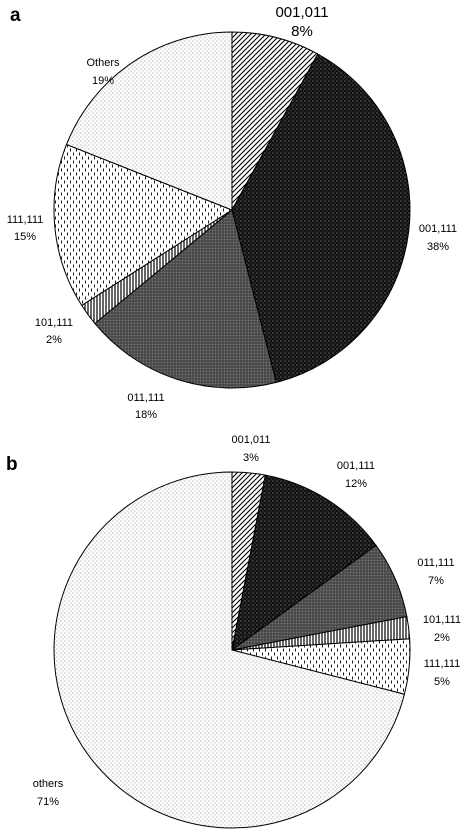 The height and width of the screenshot is (837, 472). Describe the element at coordinates (145, 398) in the screenshot. I see `pie-a-label-2-name: 011,111` at that location.